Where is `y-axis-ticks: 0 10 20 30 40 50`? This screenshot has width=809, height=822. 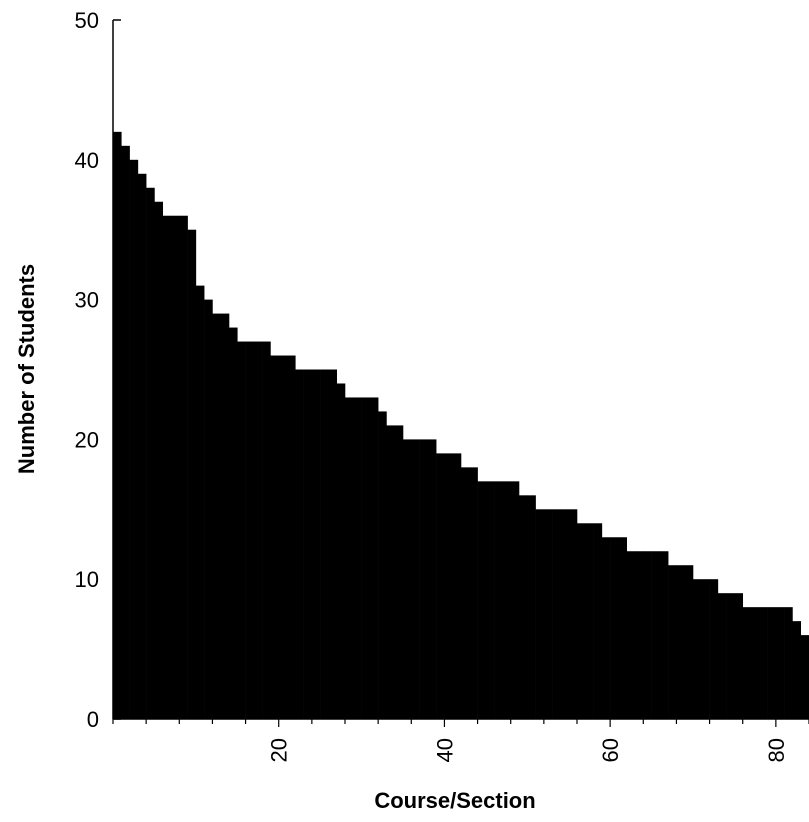 y-axis-ticks: 0 10 20 30 40 50 is located at coordinates (98, 370).